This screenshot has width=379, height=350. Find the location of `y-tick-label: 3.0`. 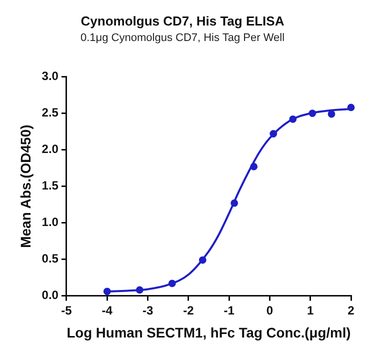

y-tick-label: 3.0 is located at coordinates (50, 76).